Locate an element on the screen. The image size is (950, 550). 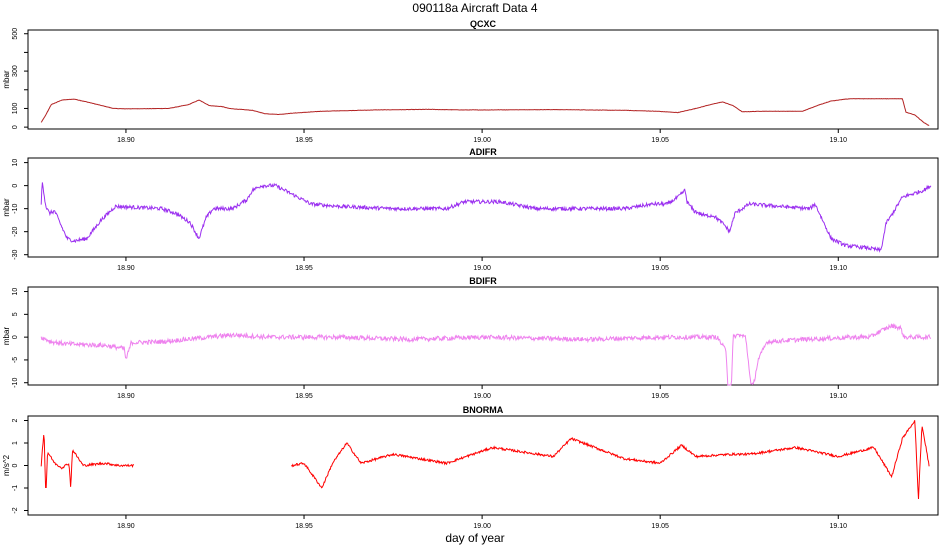
panel-title: BNORMA is located at coordinates (483, 410).